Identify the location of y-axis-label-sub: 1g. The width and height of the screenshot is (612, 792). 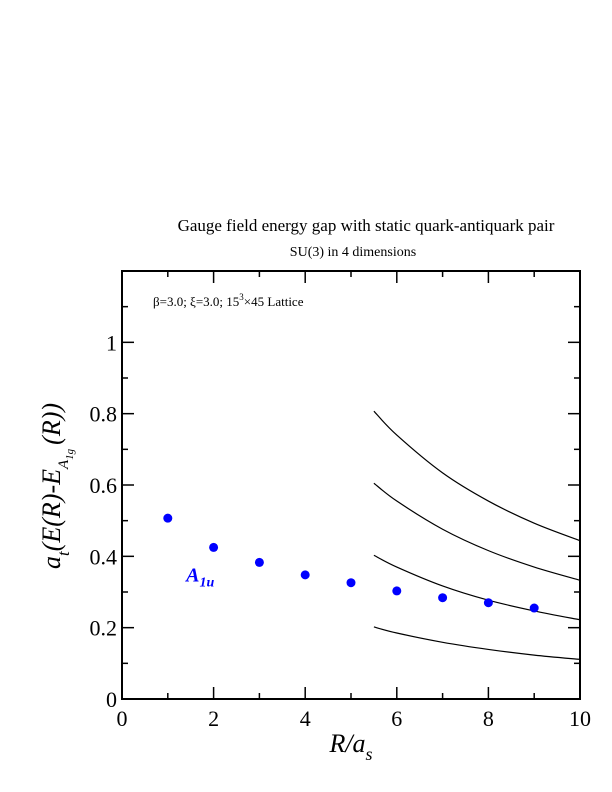
(70, 454).